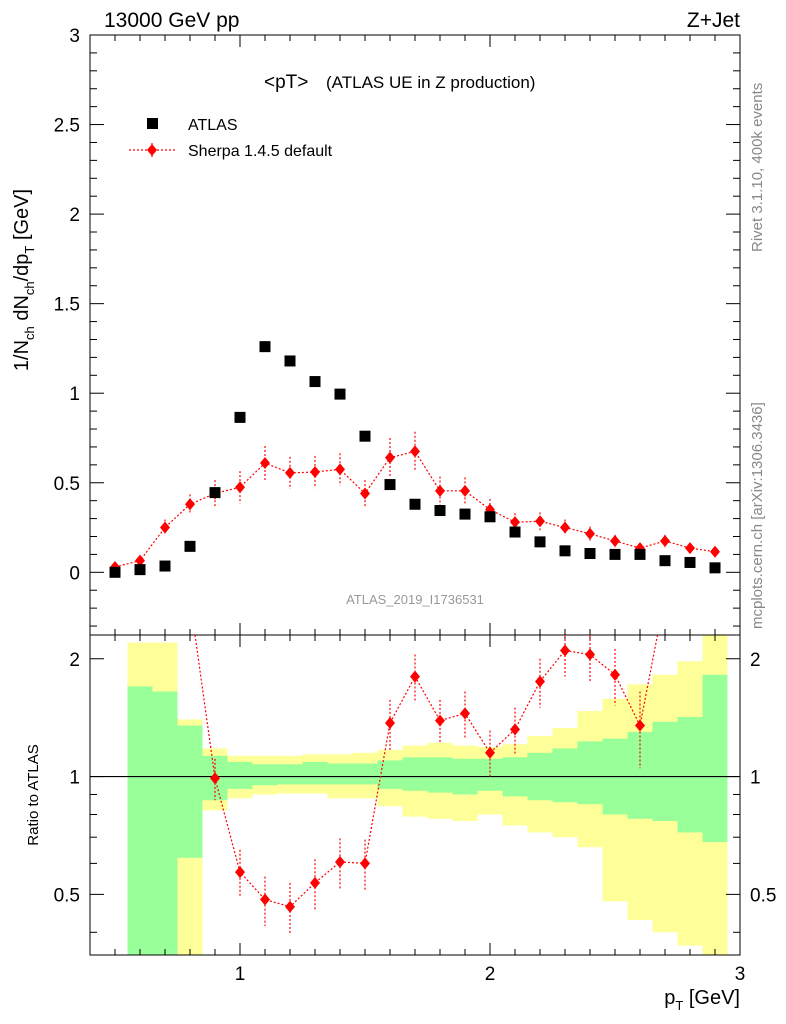  I want to click on mcplots-label: mcplots.cern.ch [arXiv:1306.3436], so click(757, 515).